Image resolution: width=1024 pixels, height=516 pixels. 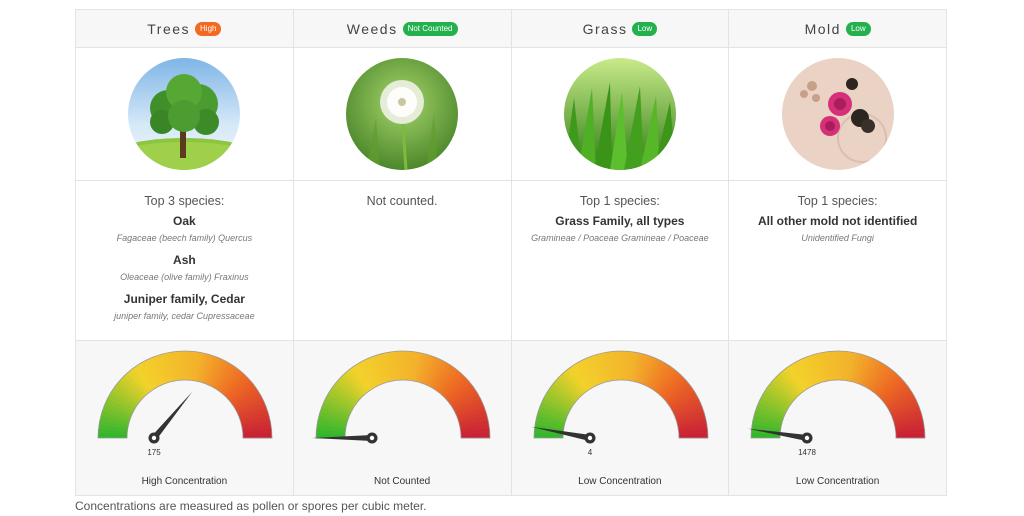 I want to click on concentration-label: High Concentration, so click(x=184, y=481).